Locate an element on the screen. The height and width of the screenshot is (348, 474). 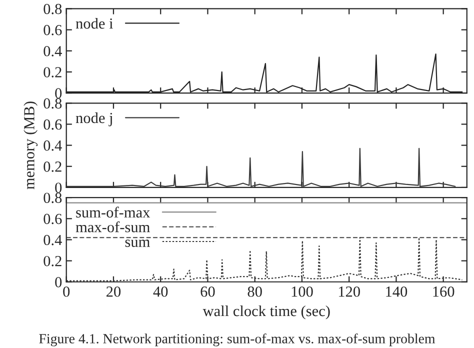
caption: Figure 4.1. Network partitioning: sum-of-max vs. max-of-sum problem is located at coordinates (237, 339).